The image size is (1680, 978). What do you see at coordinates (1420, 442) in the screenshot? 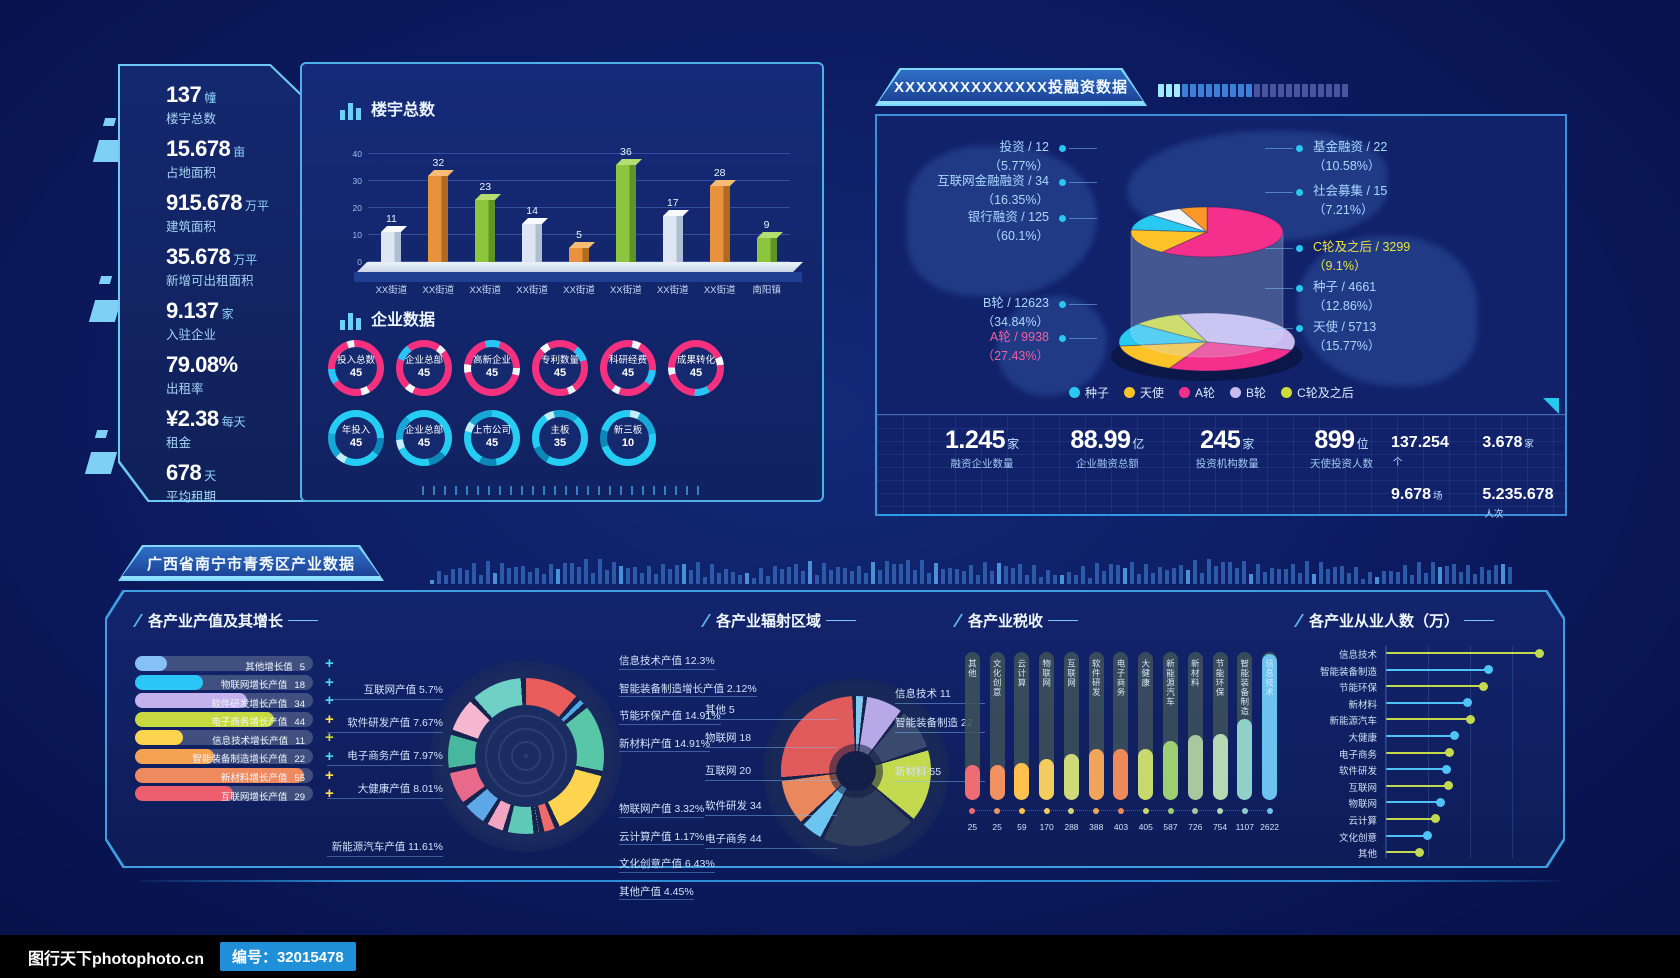
I see `stat-value: 137.254` at bounding box center [1420, 442].